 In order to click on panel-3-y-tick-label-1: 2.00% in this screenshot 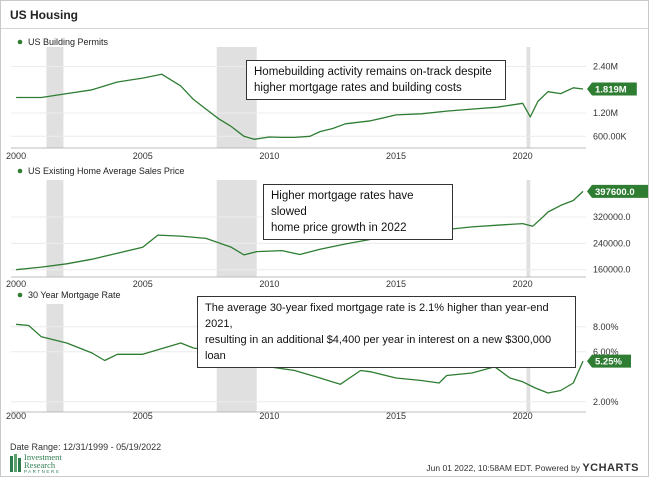, I will do `click(606, 402)`.